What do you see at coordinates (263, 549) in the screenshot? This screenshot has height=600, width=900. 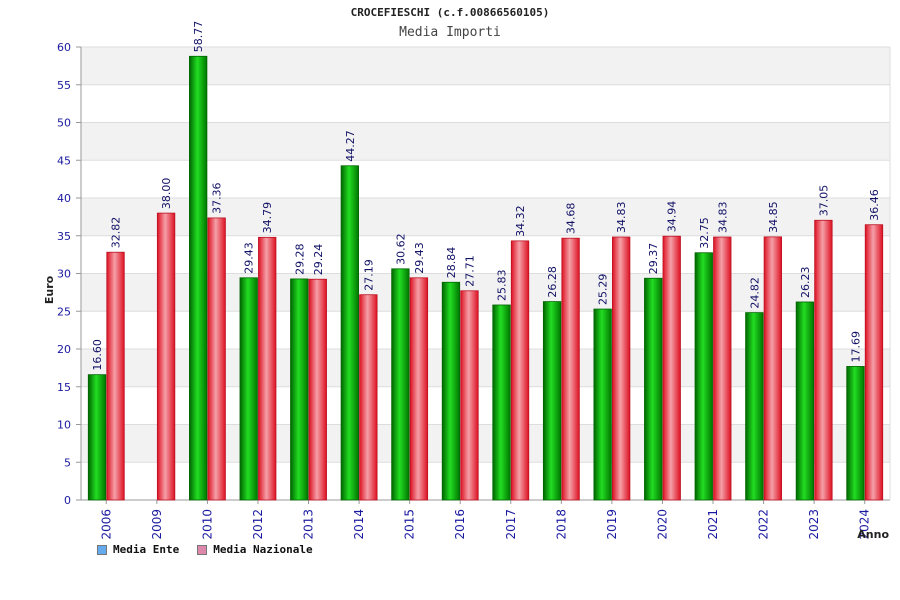 I see `legend-label-nazionale: Media Nazionale` at bounding box center [263, 549].